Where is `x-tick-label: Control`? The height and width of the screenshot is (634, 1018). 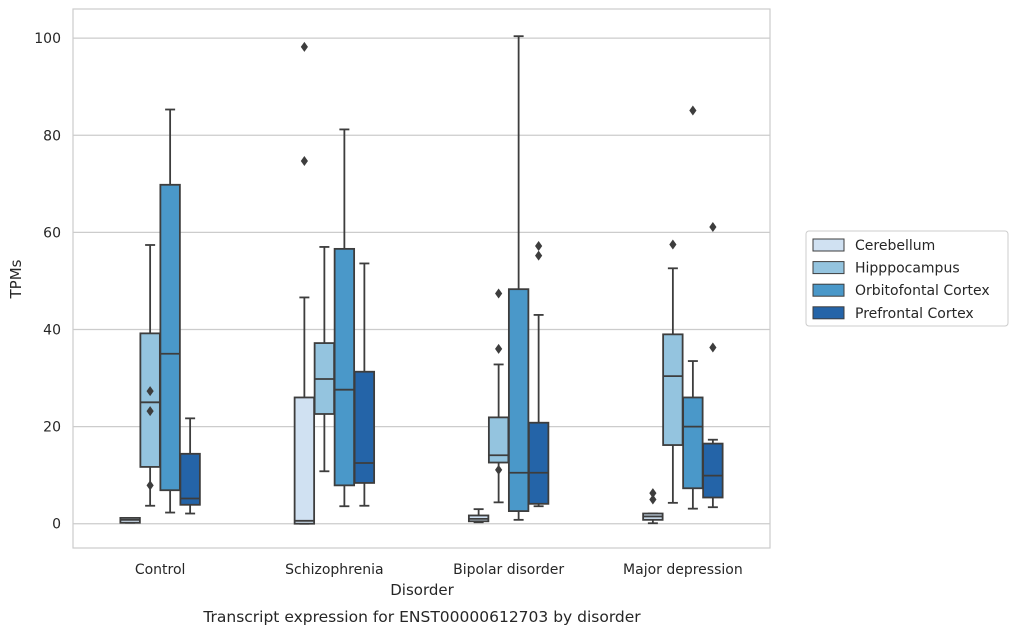
x-tick-label: Control is located at coordinates (160, 570).